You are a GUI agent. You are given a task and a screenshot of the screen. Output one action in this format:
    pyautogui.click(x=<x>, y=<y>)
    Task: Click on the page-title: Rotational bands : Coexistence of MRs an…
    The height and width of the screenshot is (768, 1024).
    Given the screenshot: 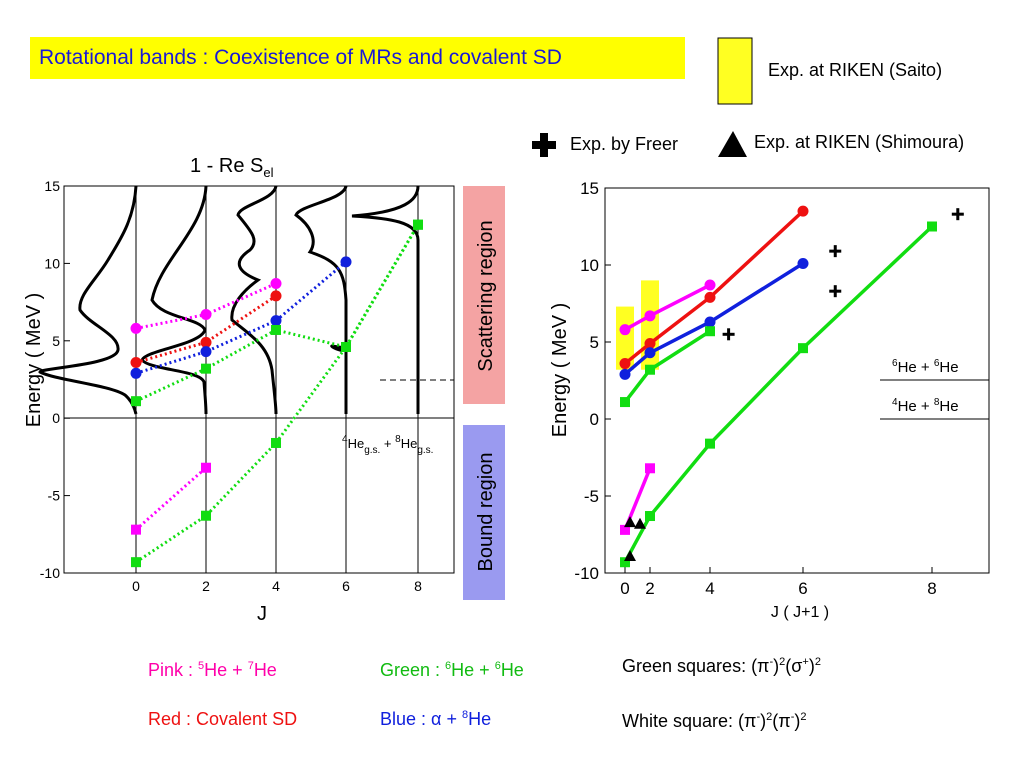 What is the action you would take?
    pyautogui.click(x=300, y=57)
    